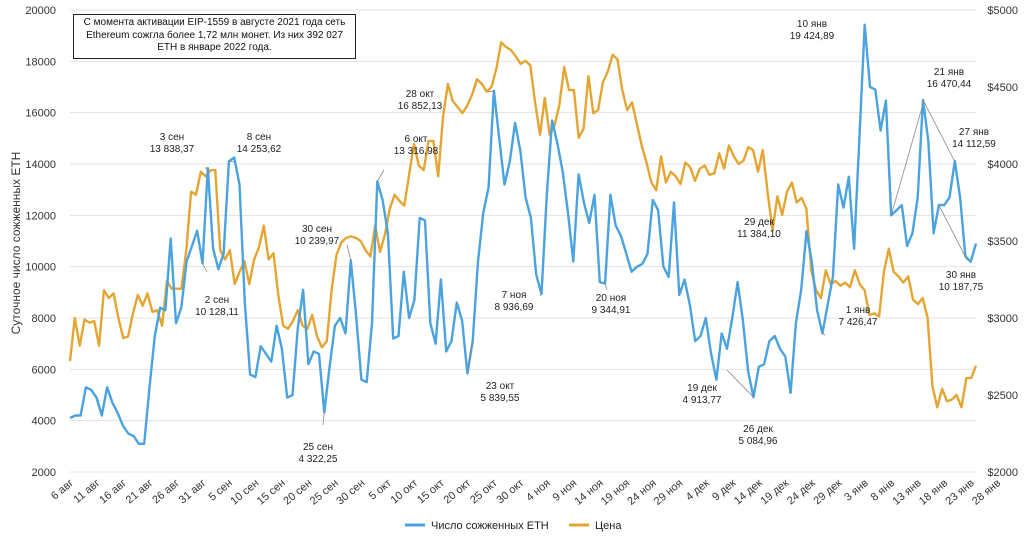  I want to click on y-left-tick-label: 14000, so click(40, 165).